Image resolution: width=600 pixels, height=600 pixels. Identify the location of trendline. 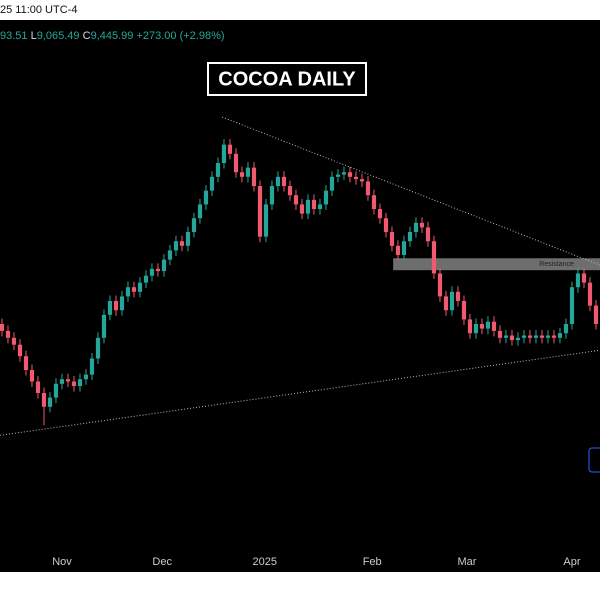
(300, 392).